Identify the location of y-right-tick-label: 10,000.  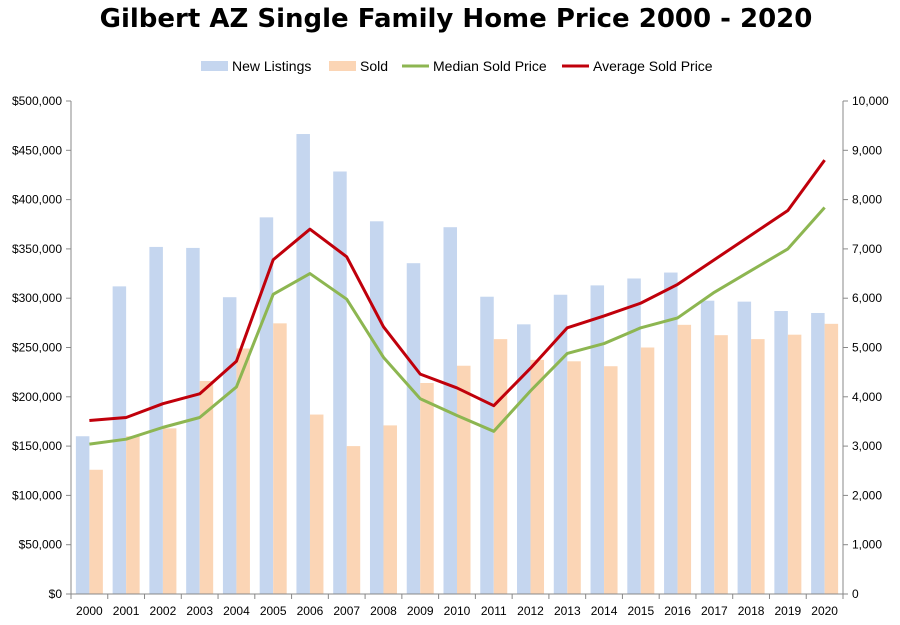
(870, 101).